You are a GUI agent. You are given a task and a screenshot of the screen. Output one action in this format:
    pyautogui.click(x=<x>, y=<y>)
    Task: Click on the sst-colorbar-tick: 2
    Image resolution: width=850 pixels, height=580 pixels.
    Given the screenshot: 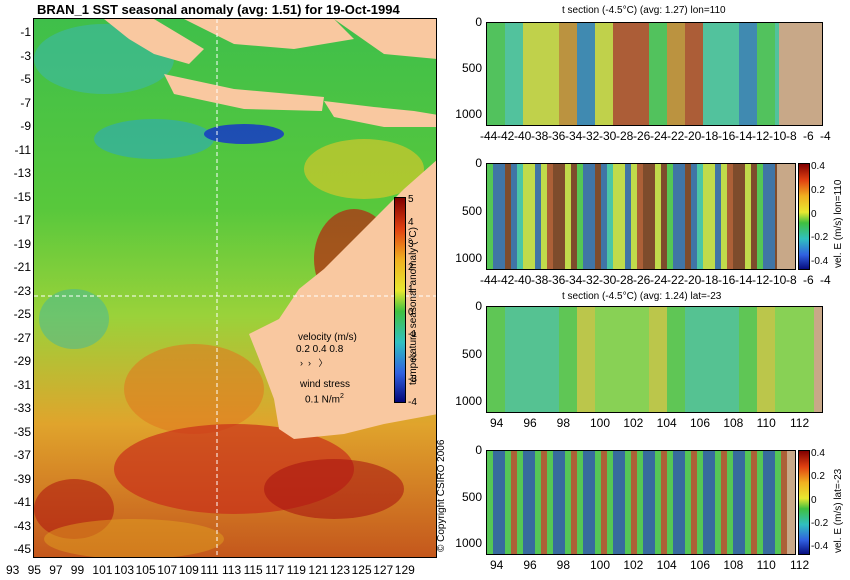 What is the action you would take?
    pyautogui.click(x=411, y=267)
    